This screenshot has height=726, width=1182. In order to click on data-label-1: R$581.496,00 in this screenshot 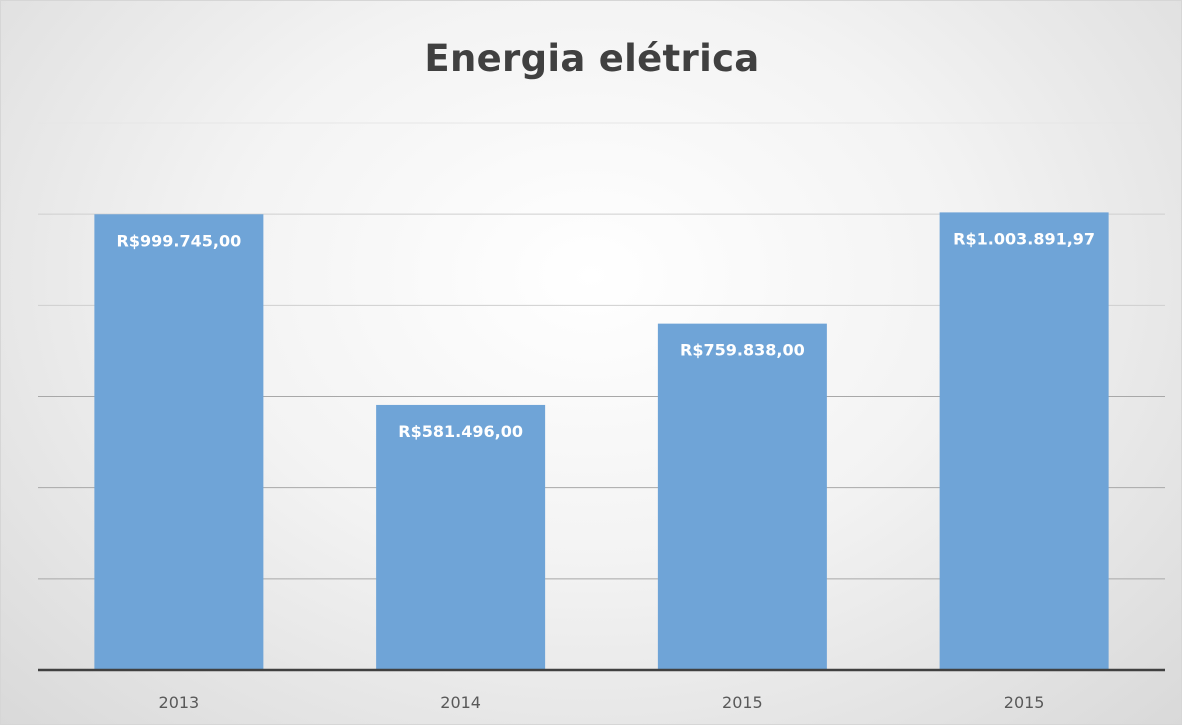, I will do `click(460, 431)`.